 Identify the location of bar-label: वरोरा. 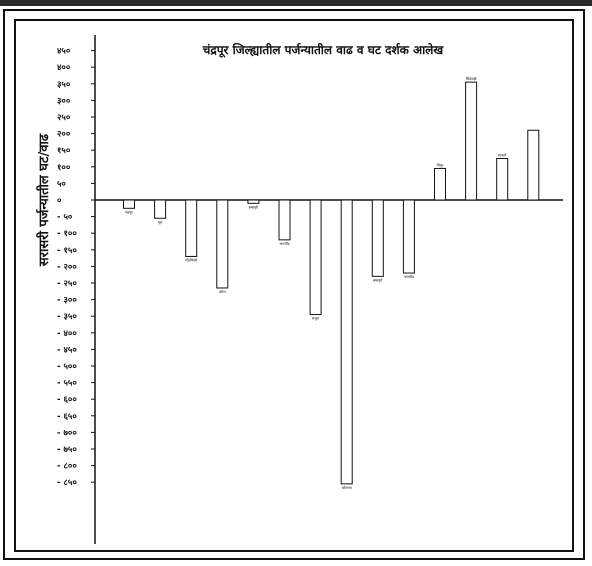
(222, 291).